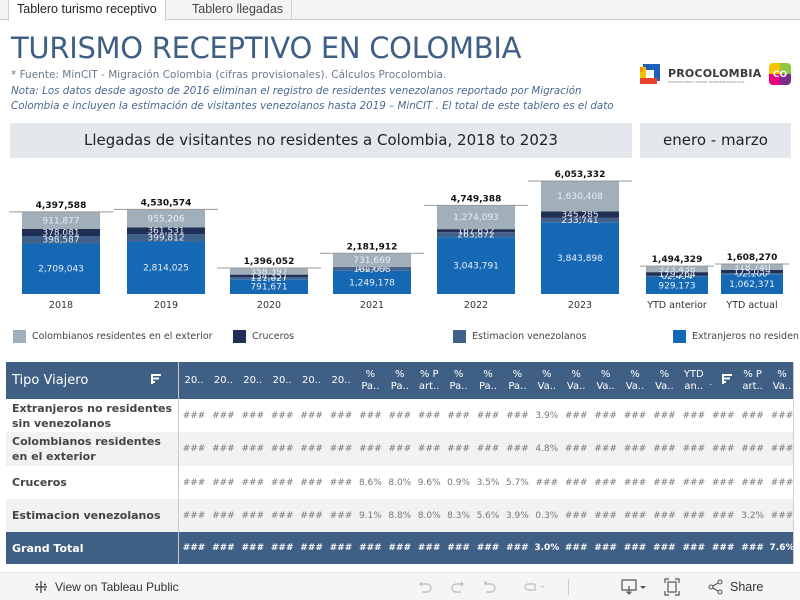 This screenshot has width=800, height=600. Describe the element at coordinates (736, 336) in the screenshot. I see `legend-item-extranjeros: Extranjeros no residen` at that location.